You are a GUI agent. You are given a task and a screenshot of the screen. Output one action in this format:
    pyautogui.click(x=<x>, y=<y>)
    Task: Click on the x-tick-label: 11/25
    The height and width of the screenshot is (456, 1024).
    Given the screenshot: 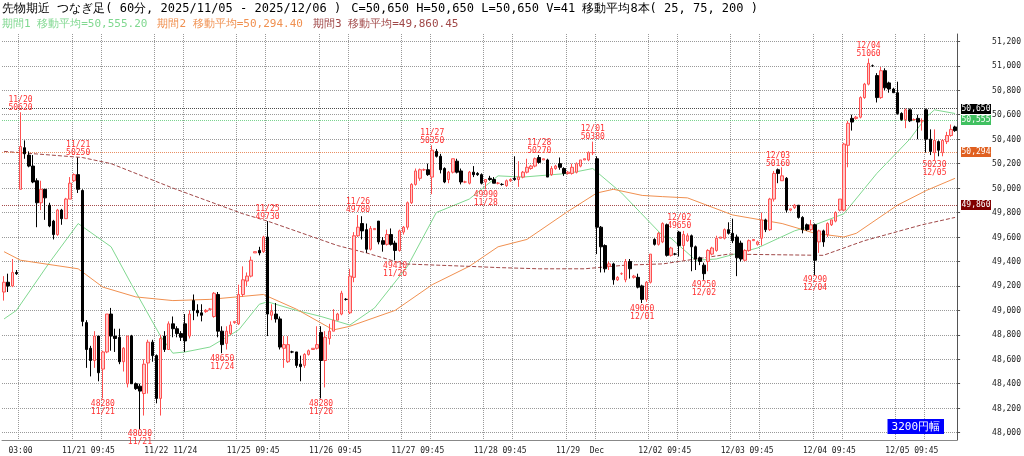 What is the action you would take?
    pyautogui.click(x=238, y=450)
    